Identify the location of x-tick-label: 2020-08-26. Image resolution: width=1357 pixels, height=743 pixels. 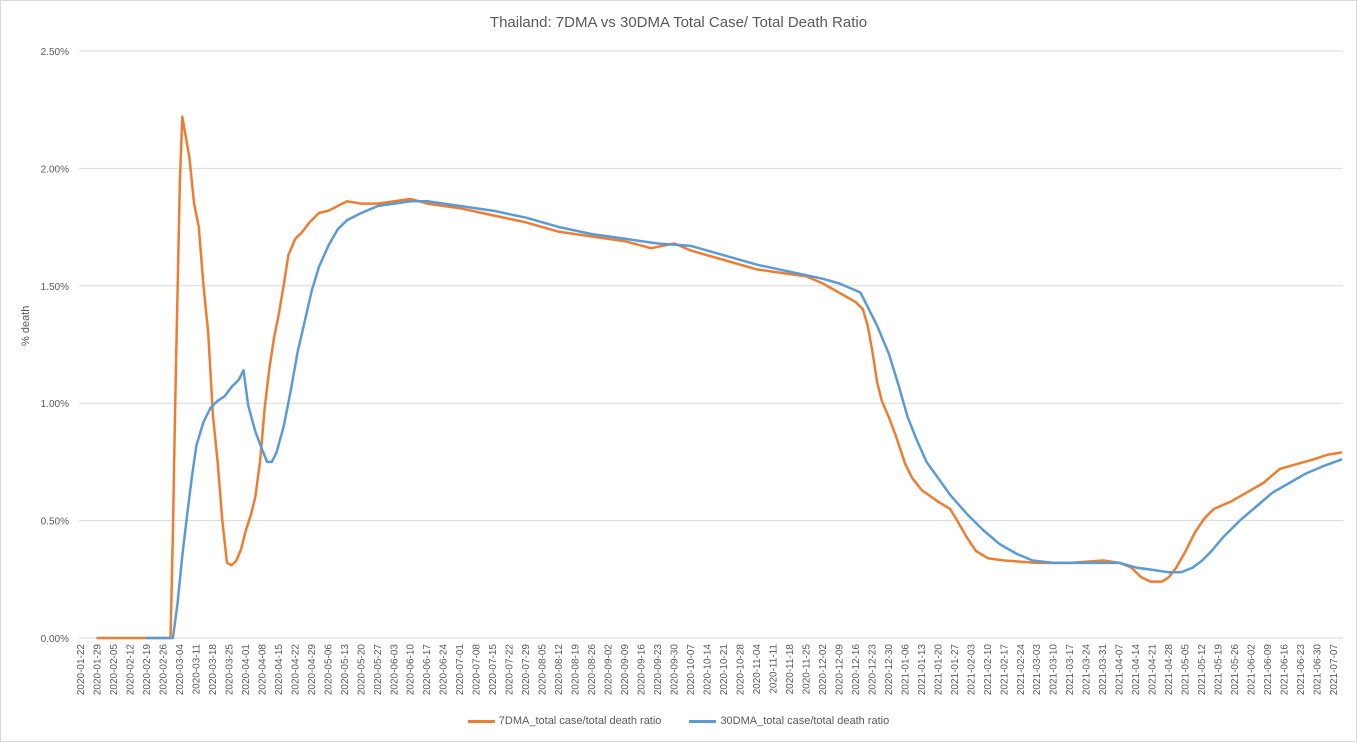
(592, 670).